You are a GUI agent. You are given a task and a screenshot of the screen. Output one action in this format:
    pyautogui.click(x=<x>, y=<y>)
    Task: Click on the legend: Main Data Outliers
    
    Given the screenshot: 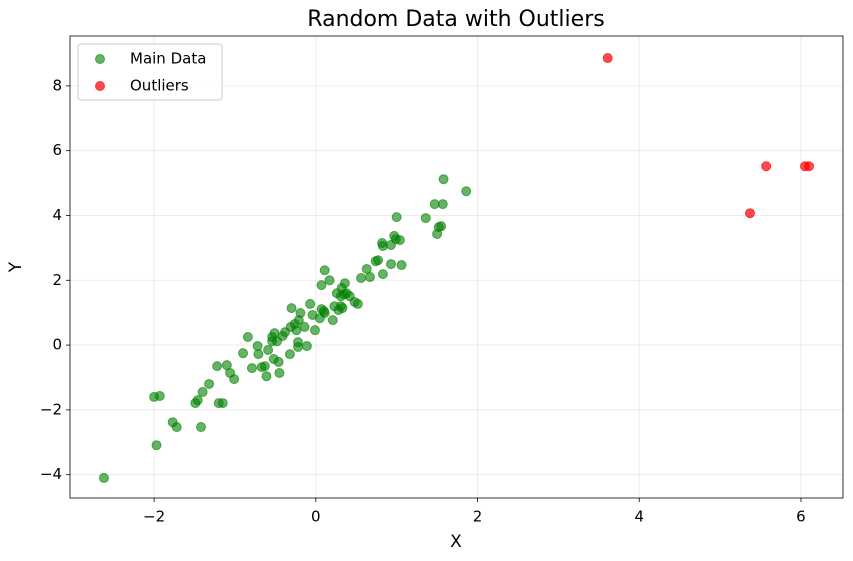 What is the action you would take?
    pyautogui.click(x=150, y=72)
    